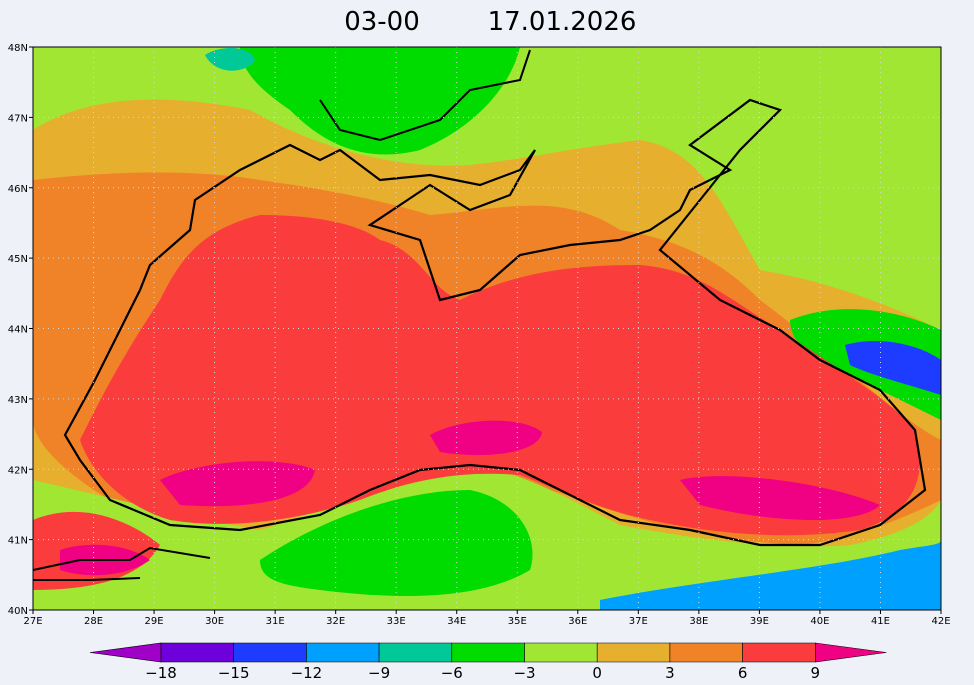 The width and height of the screenshot is (974, 685). Describe the element at coordinates (382, 22) in the screenshot. I see `time-label: 03-00` at that location.